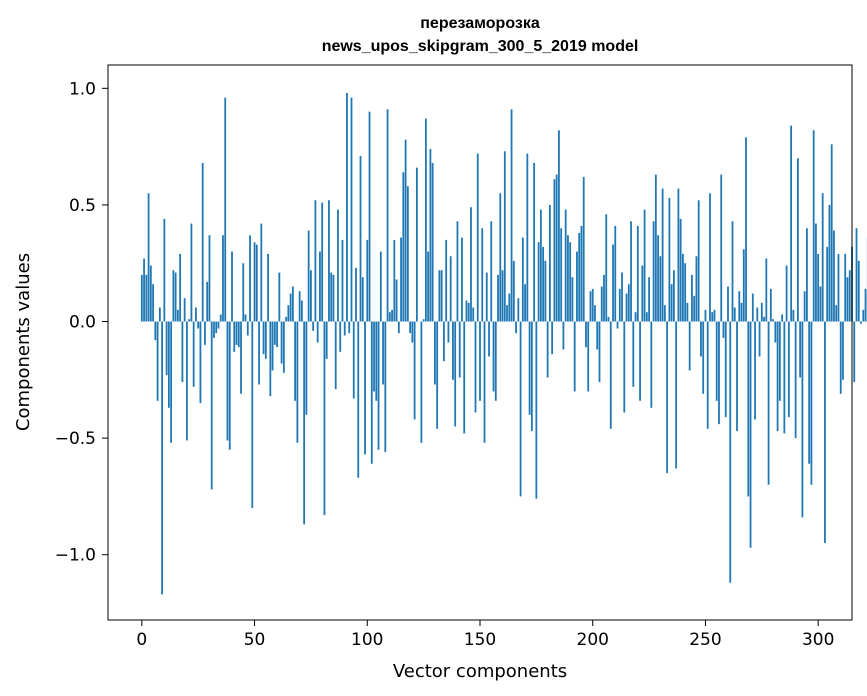 This screenshot has height=696, width=867. I want to click on y-tick-label: 0.0, so click(82, 323).